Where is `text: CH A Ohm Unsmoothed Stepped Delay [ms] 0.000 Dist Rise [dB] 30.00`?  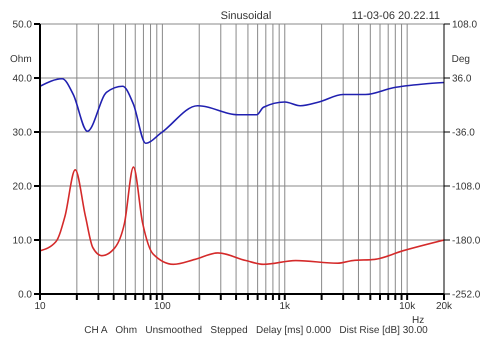
text: CH A Ohm Unsmoothed Stepped Delay [ms] 0.000 Dist Rise [dB] 30.00 is located at coordinates (256, 330).